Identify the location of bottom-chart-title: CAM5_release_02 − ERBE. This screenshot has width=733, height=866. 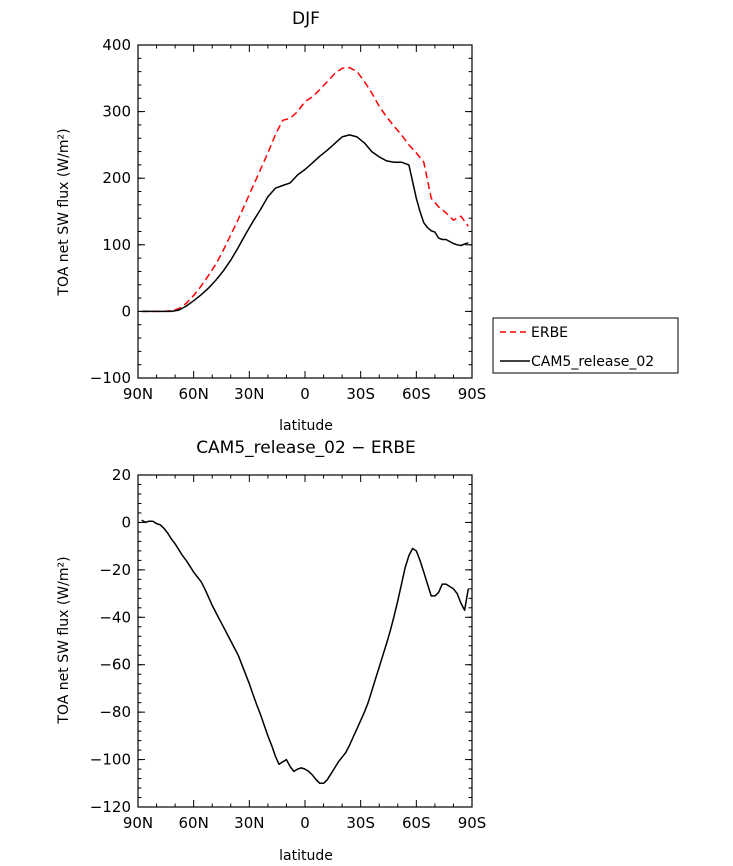
(306, 448).